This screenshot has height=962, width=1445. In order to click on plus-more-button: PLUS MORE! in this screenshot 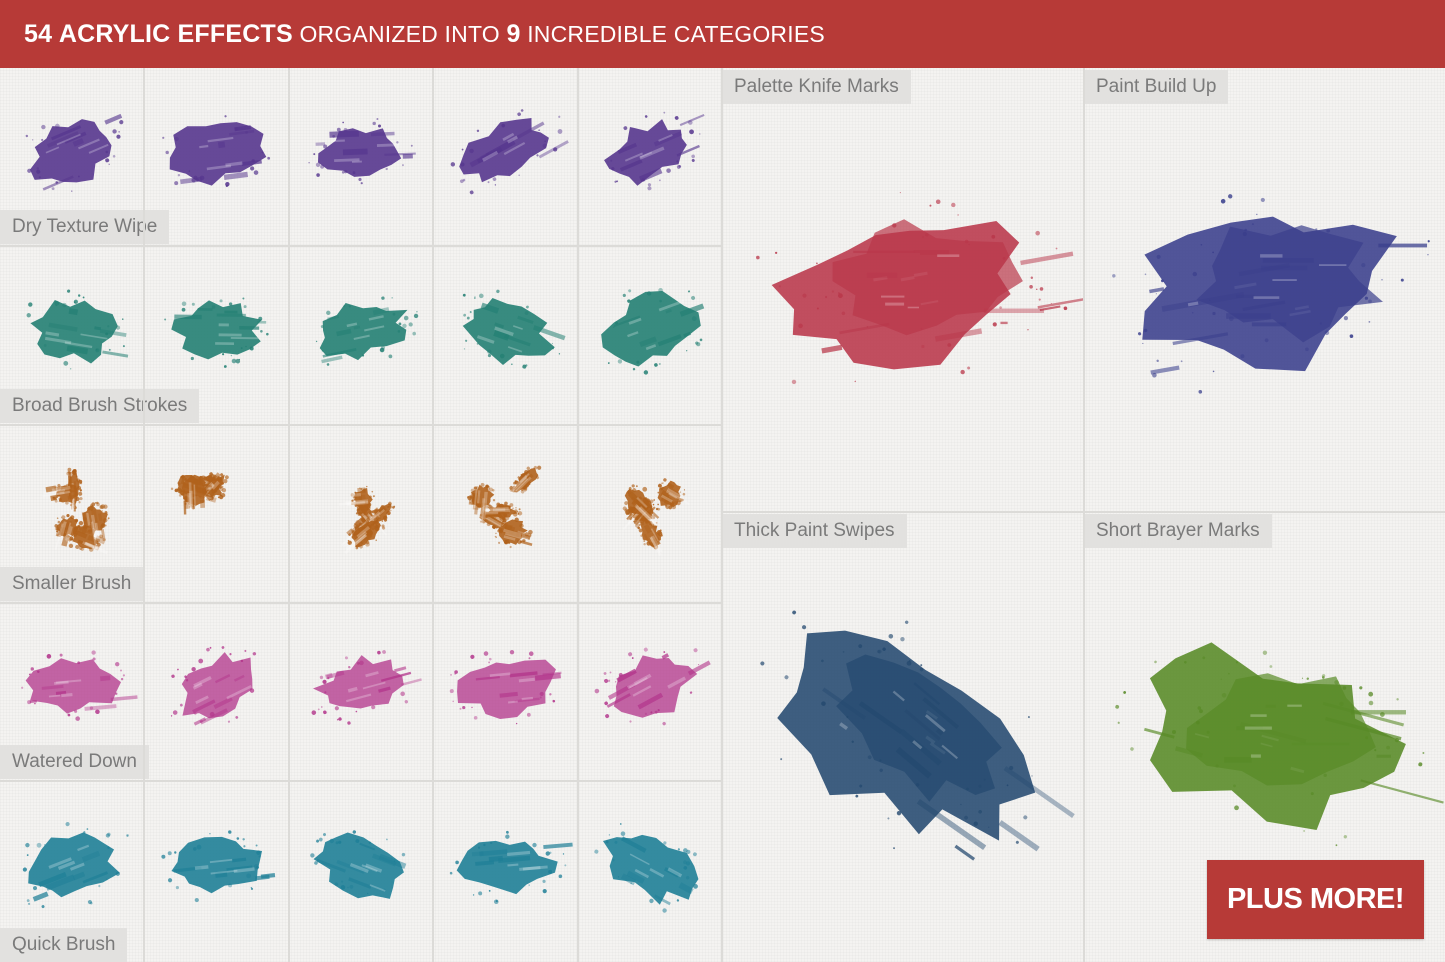, I will do `click(1315, 899)`.